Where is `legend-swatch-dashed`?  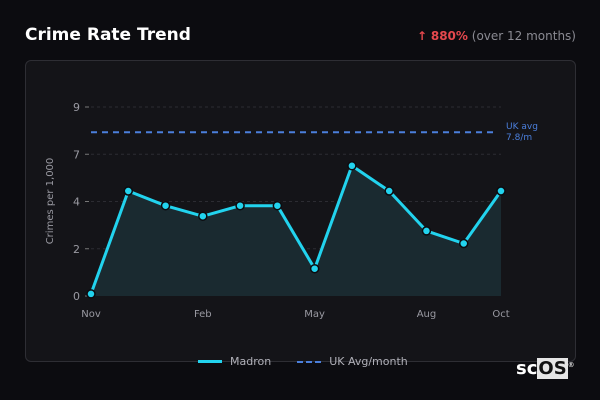 legend-swatch-dashed is located at coordinates (309, 361).